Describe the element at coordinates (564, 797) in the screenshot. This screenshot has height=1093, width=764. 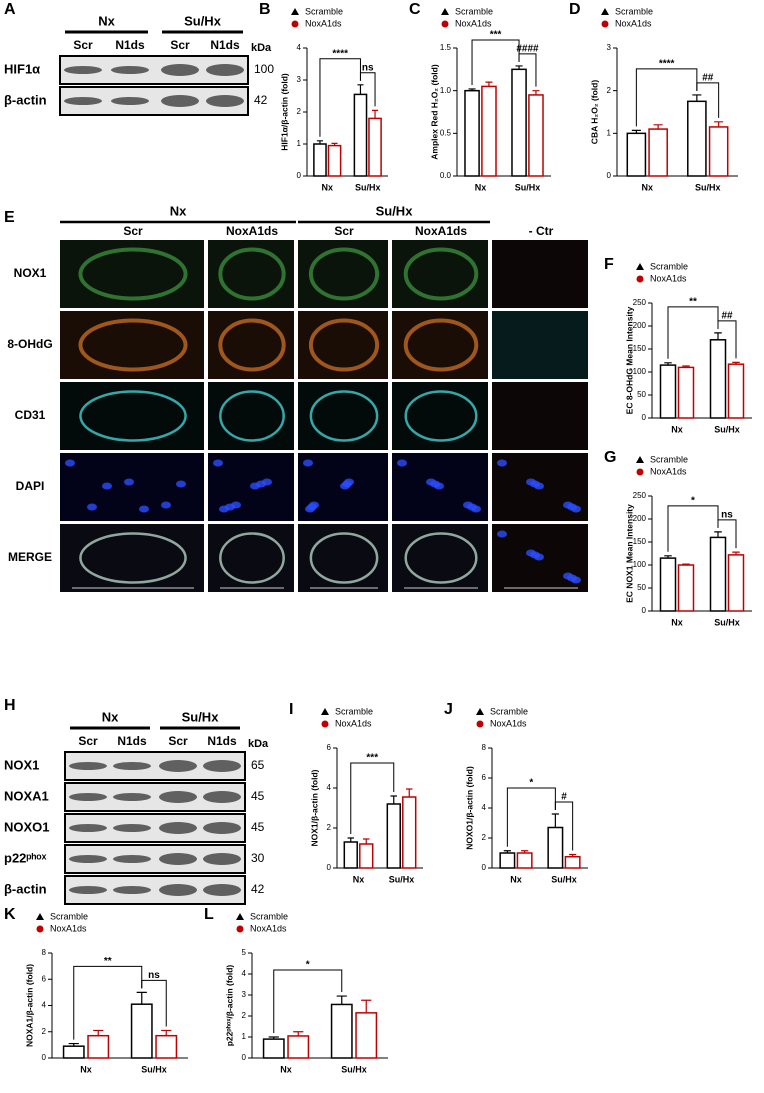
I see `significance-label: #` at that location.